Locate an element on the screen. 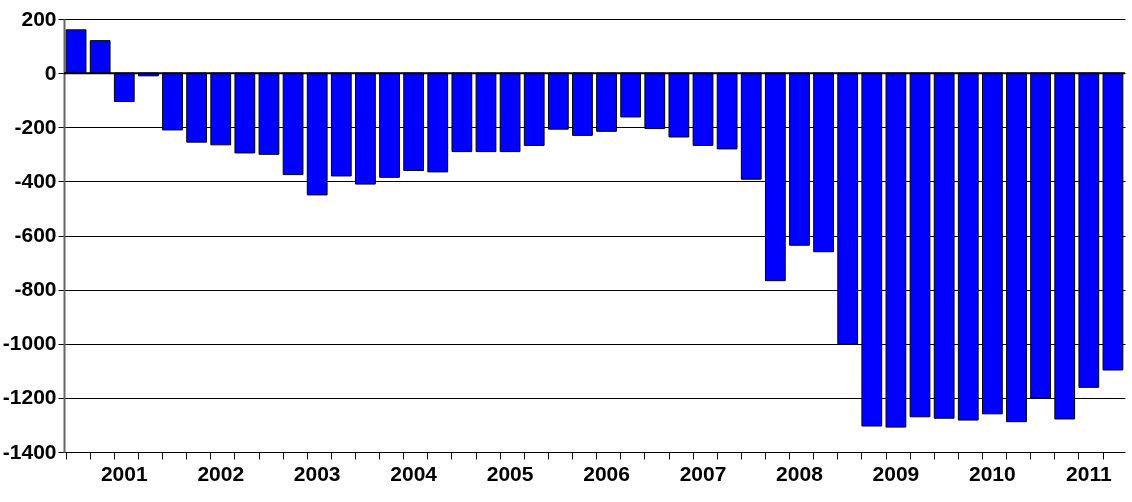 The width and height of the screenshot is (1132, 502). x-tick-label: 2001 is located at coordinates (124, 473).